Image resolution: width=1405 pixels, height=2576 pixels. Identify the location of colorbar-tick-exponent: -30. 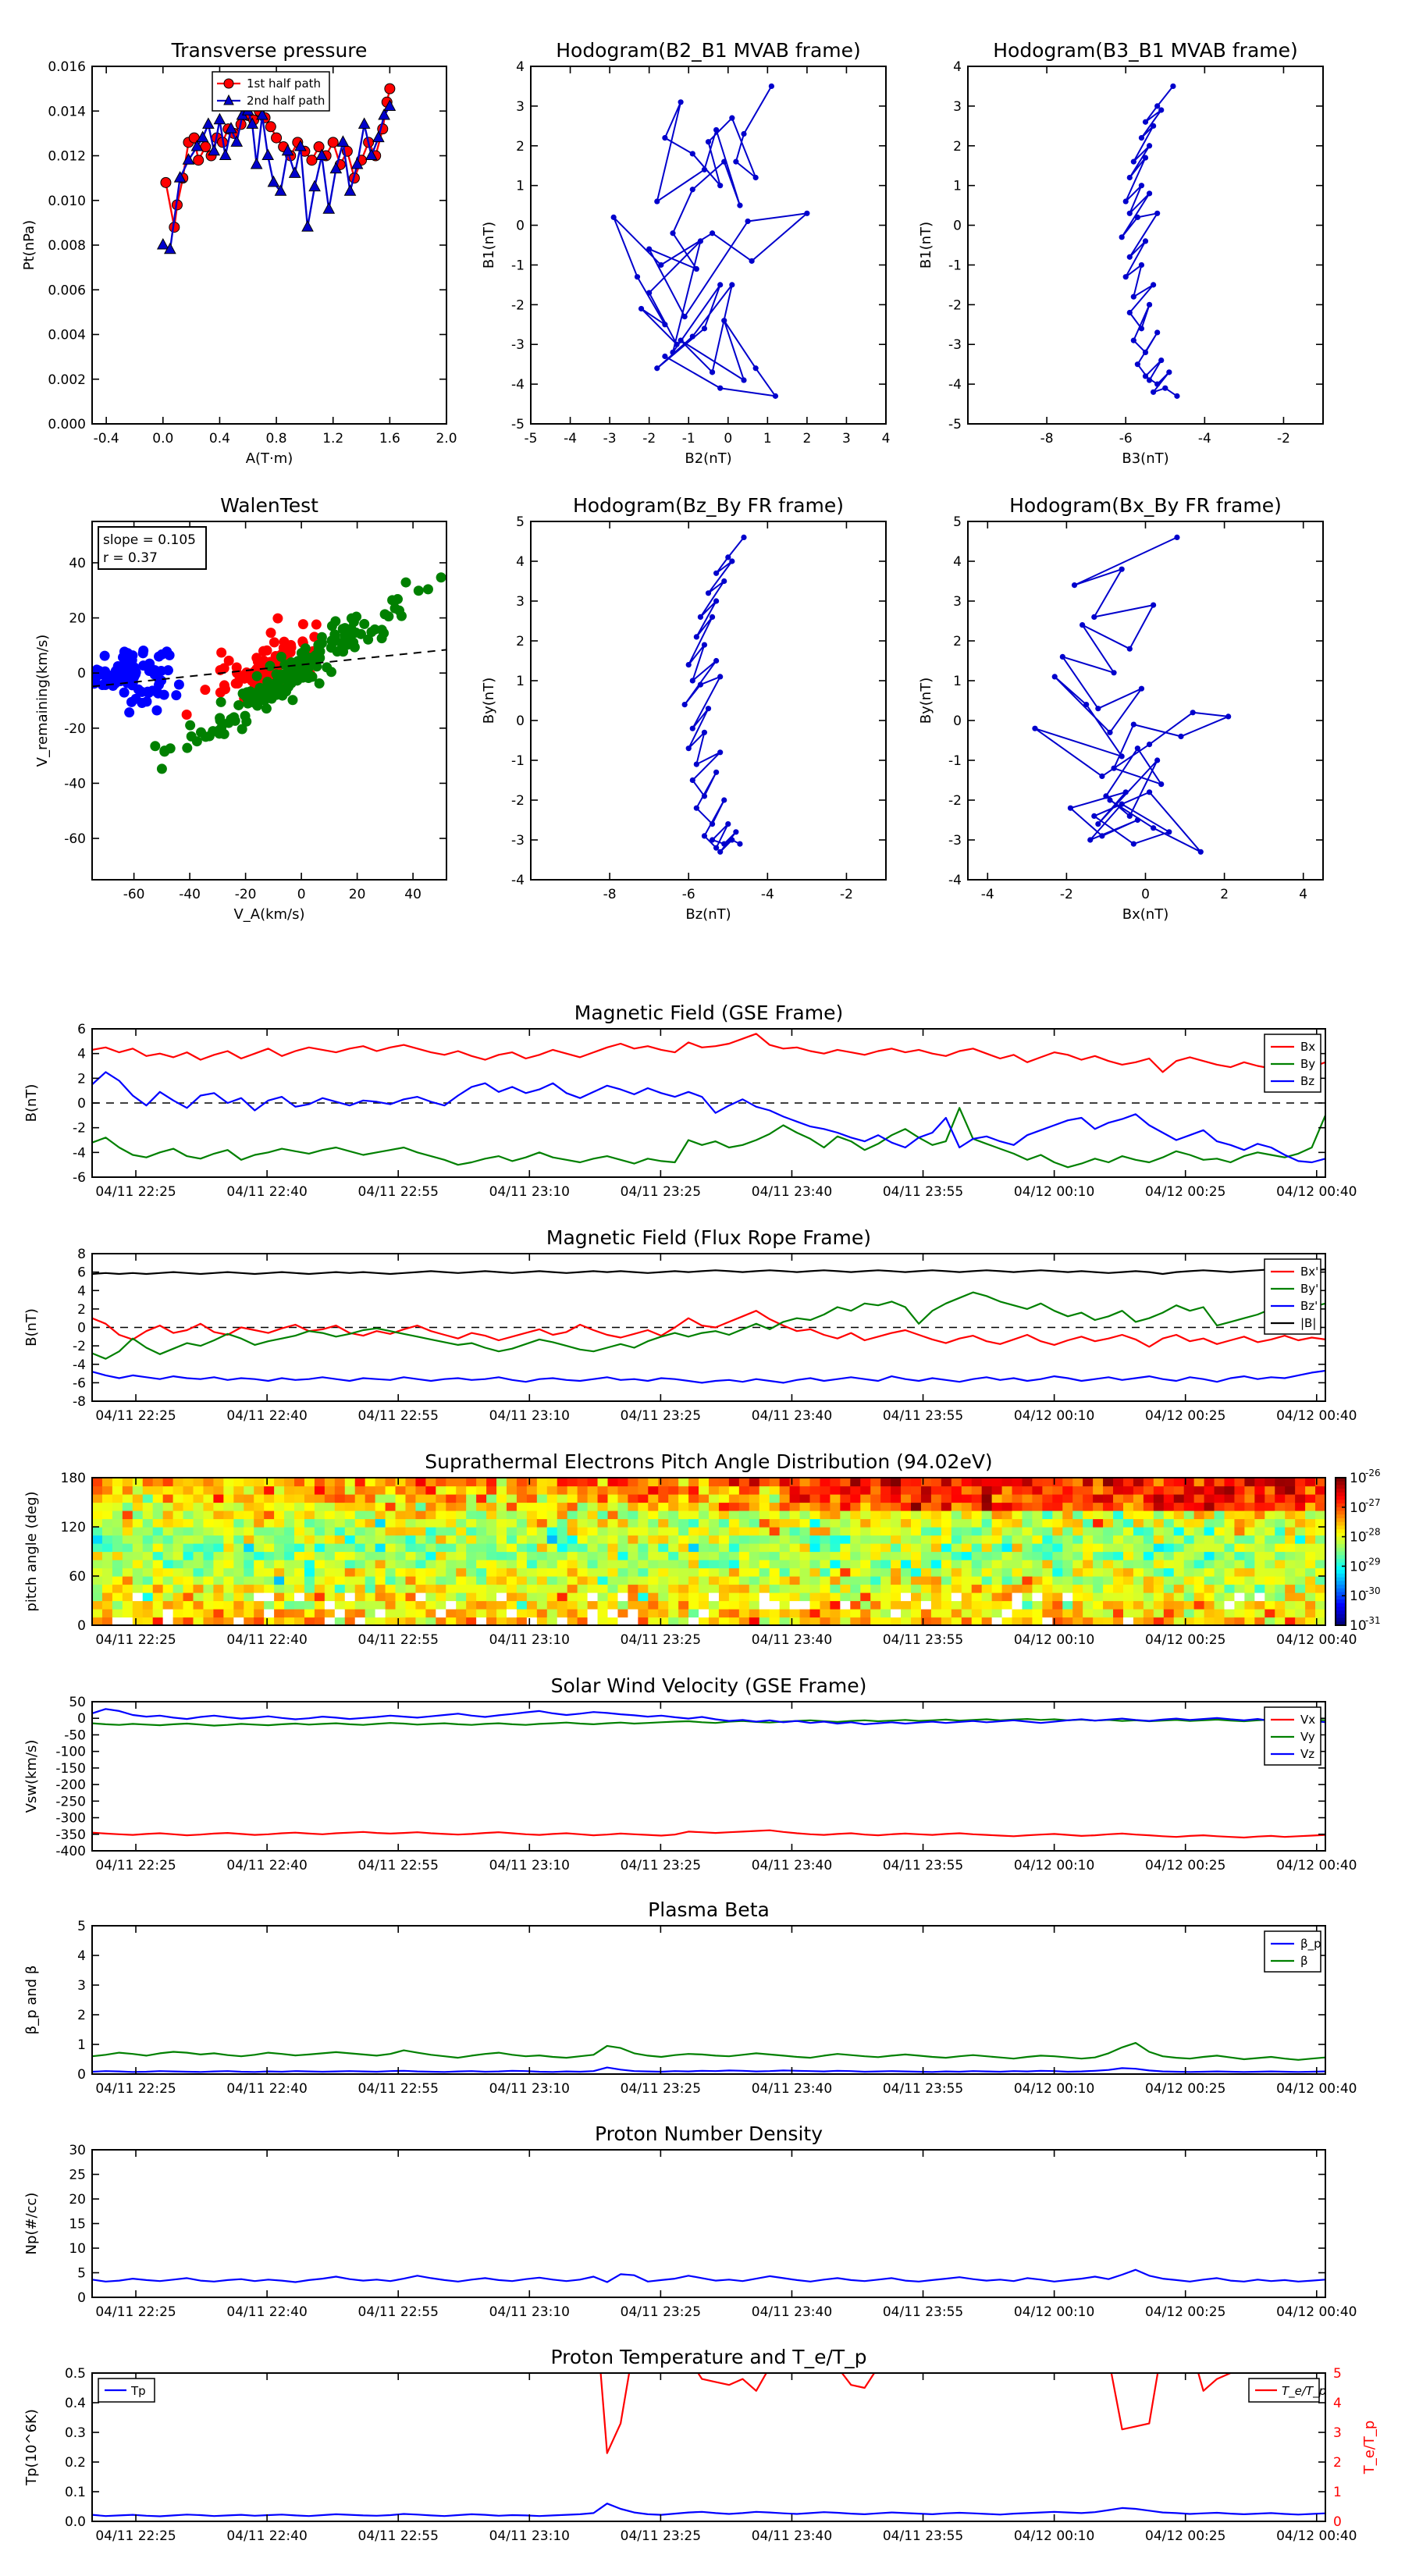
(1373, 1590).